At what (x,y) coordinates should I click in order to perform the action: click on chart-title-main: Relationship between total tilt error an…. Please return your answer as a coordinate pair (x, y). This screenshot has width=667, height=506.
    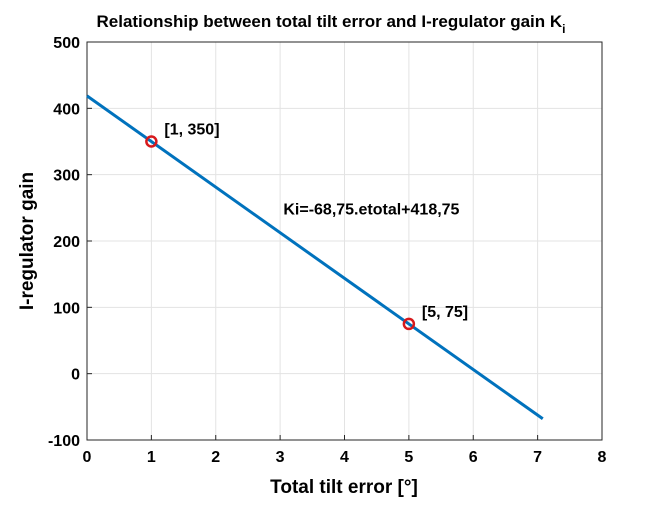
    Looking at the image, I should click on (329, 21).